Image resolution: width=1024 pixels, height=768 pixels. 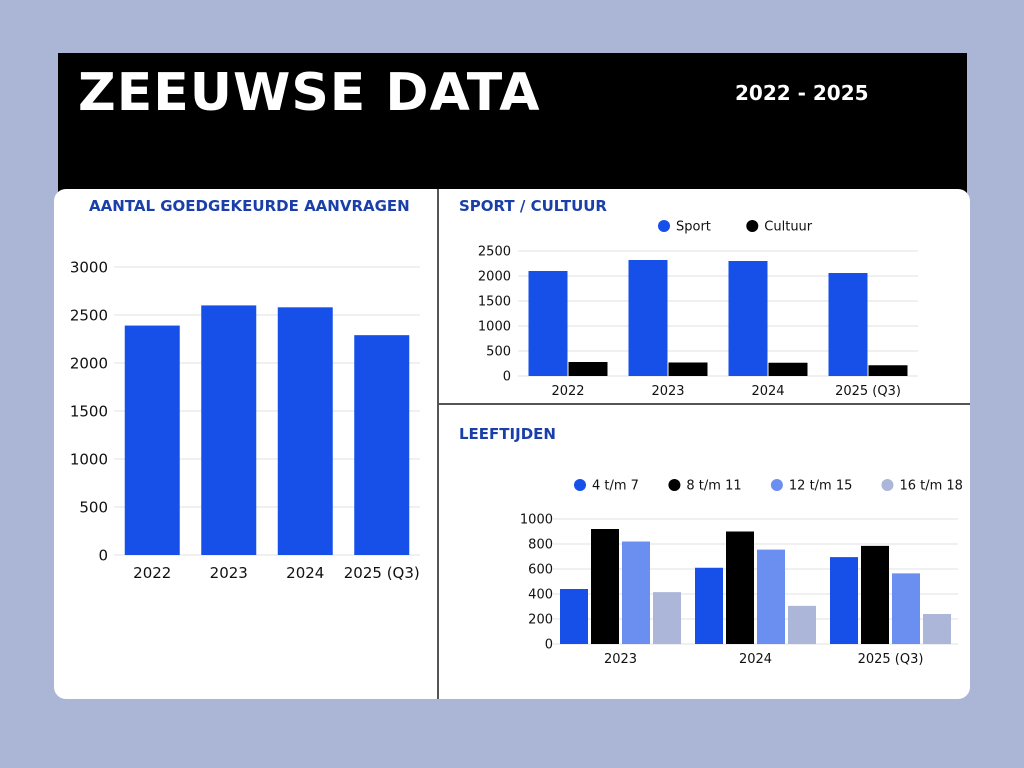 I want to click on aanvragen-x-tick-label: 2023, so click(x=229, y=573).